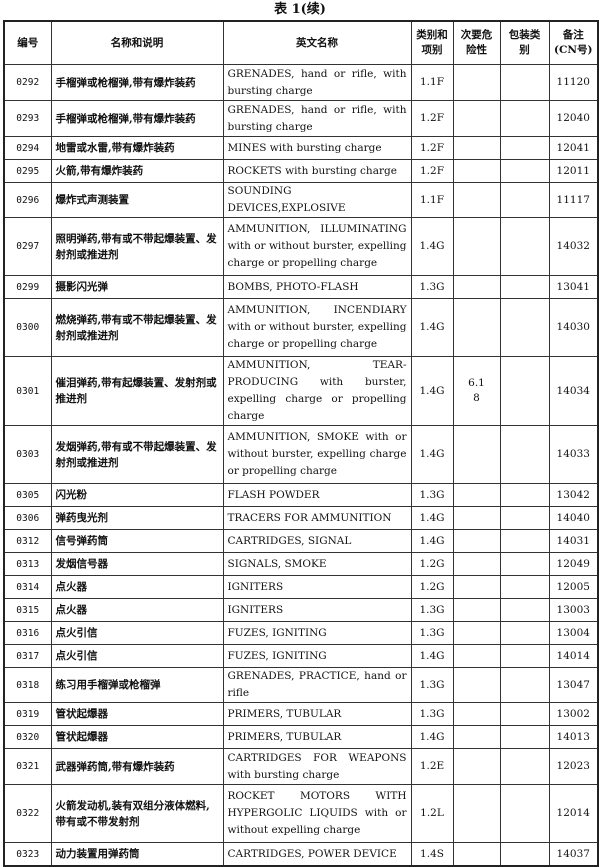 The width and height of the screenshot is (600, 867). Describe the element at coordinates (524, 42) in the screenshot. I see `header-packing-group: 包装类别` at that location.